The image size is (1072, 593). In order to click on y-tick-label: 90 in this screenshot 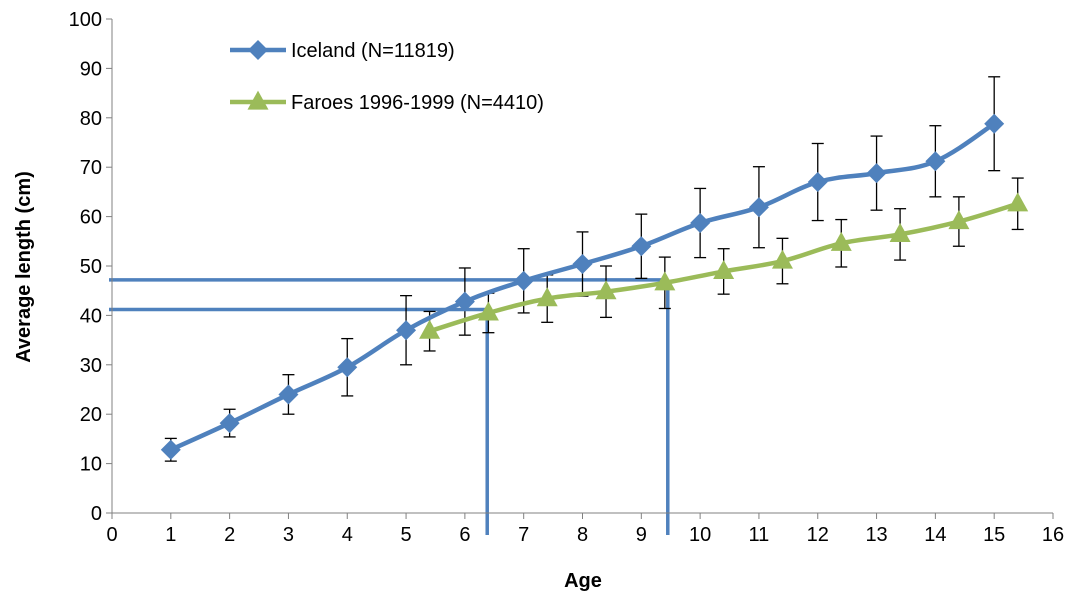, I will do `click(91, 69)`.